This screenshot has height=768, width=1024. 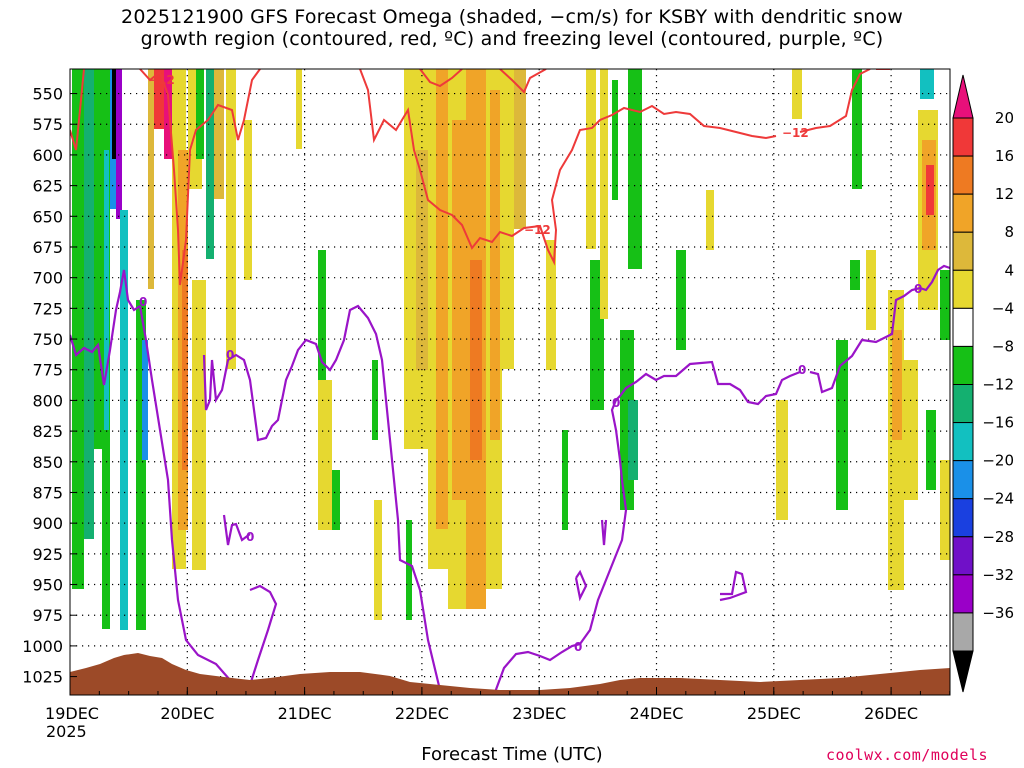 What do you see at coordinates (305, 713) in the screenshot?
I see `x-tick-label: 21DEC` at bounding box center [305, 713].